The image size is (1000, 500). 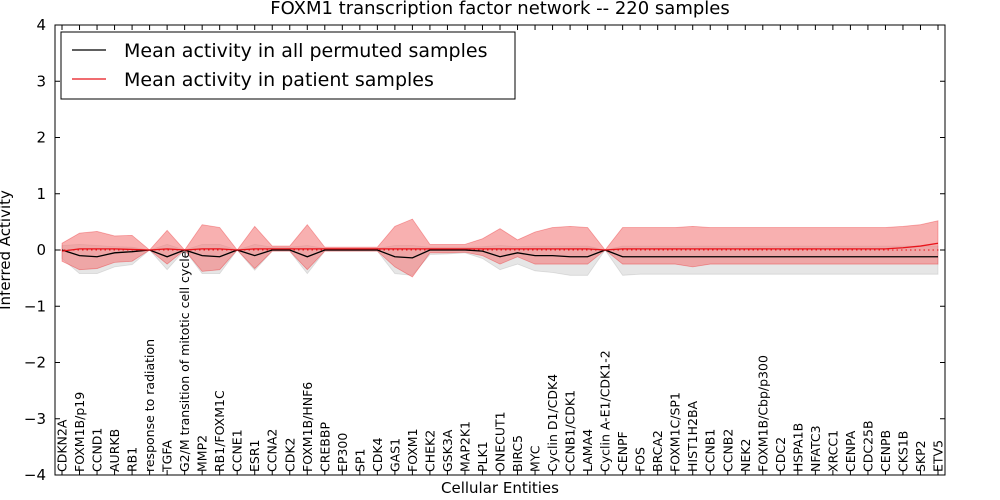 What do you see at coordinates (324, 447) in the screenshot?
I see `x-category-label: CREBBP` at bounding box center [324, 447].